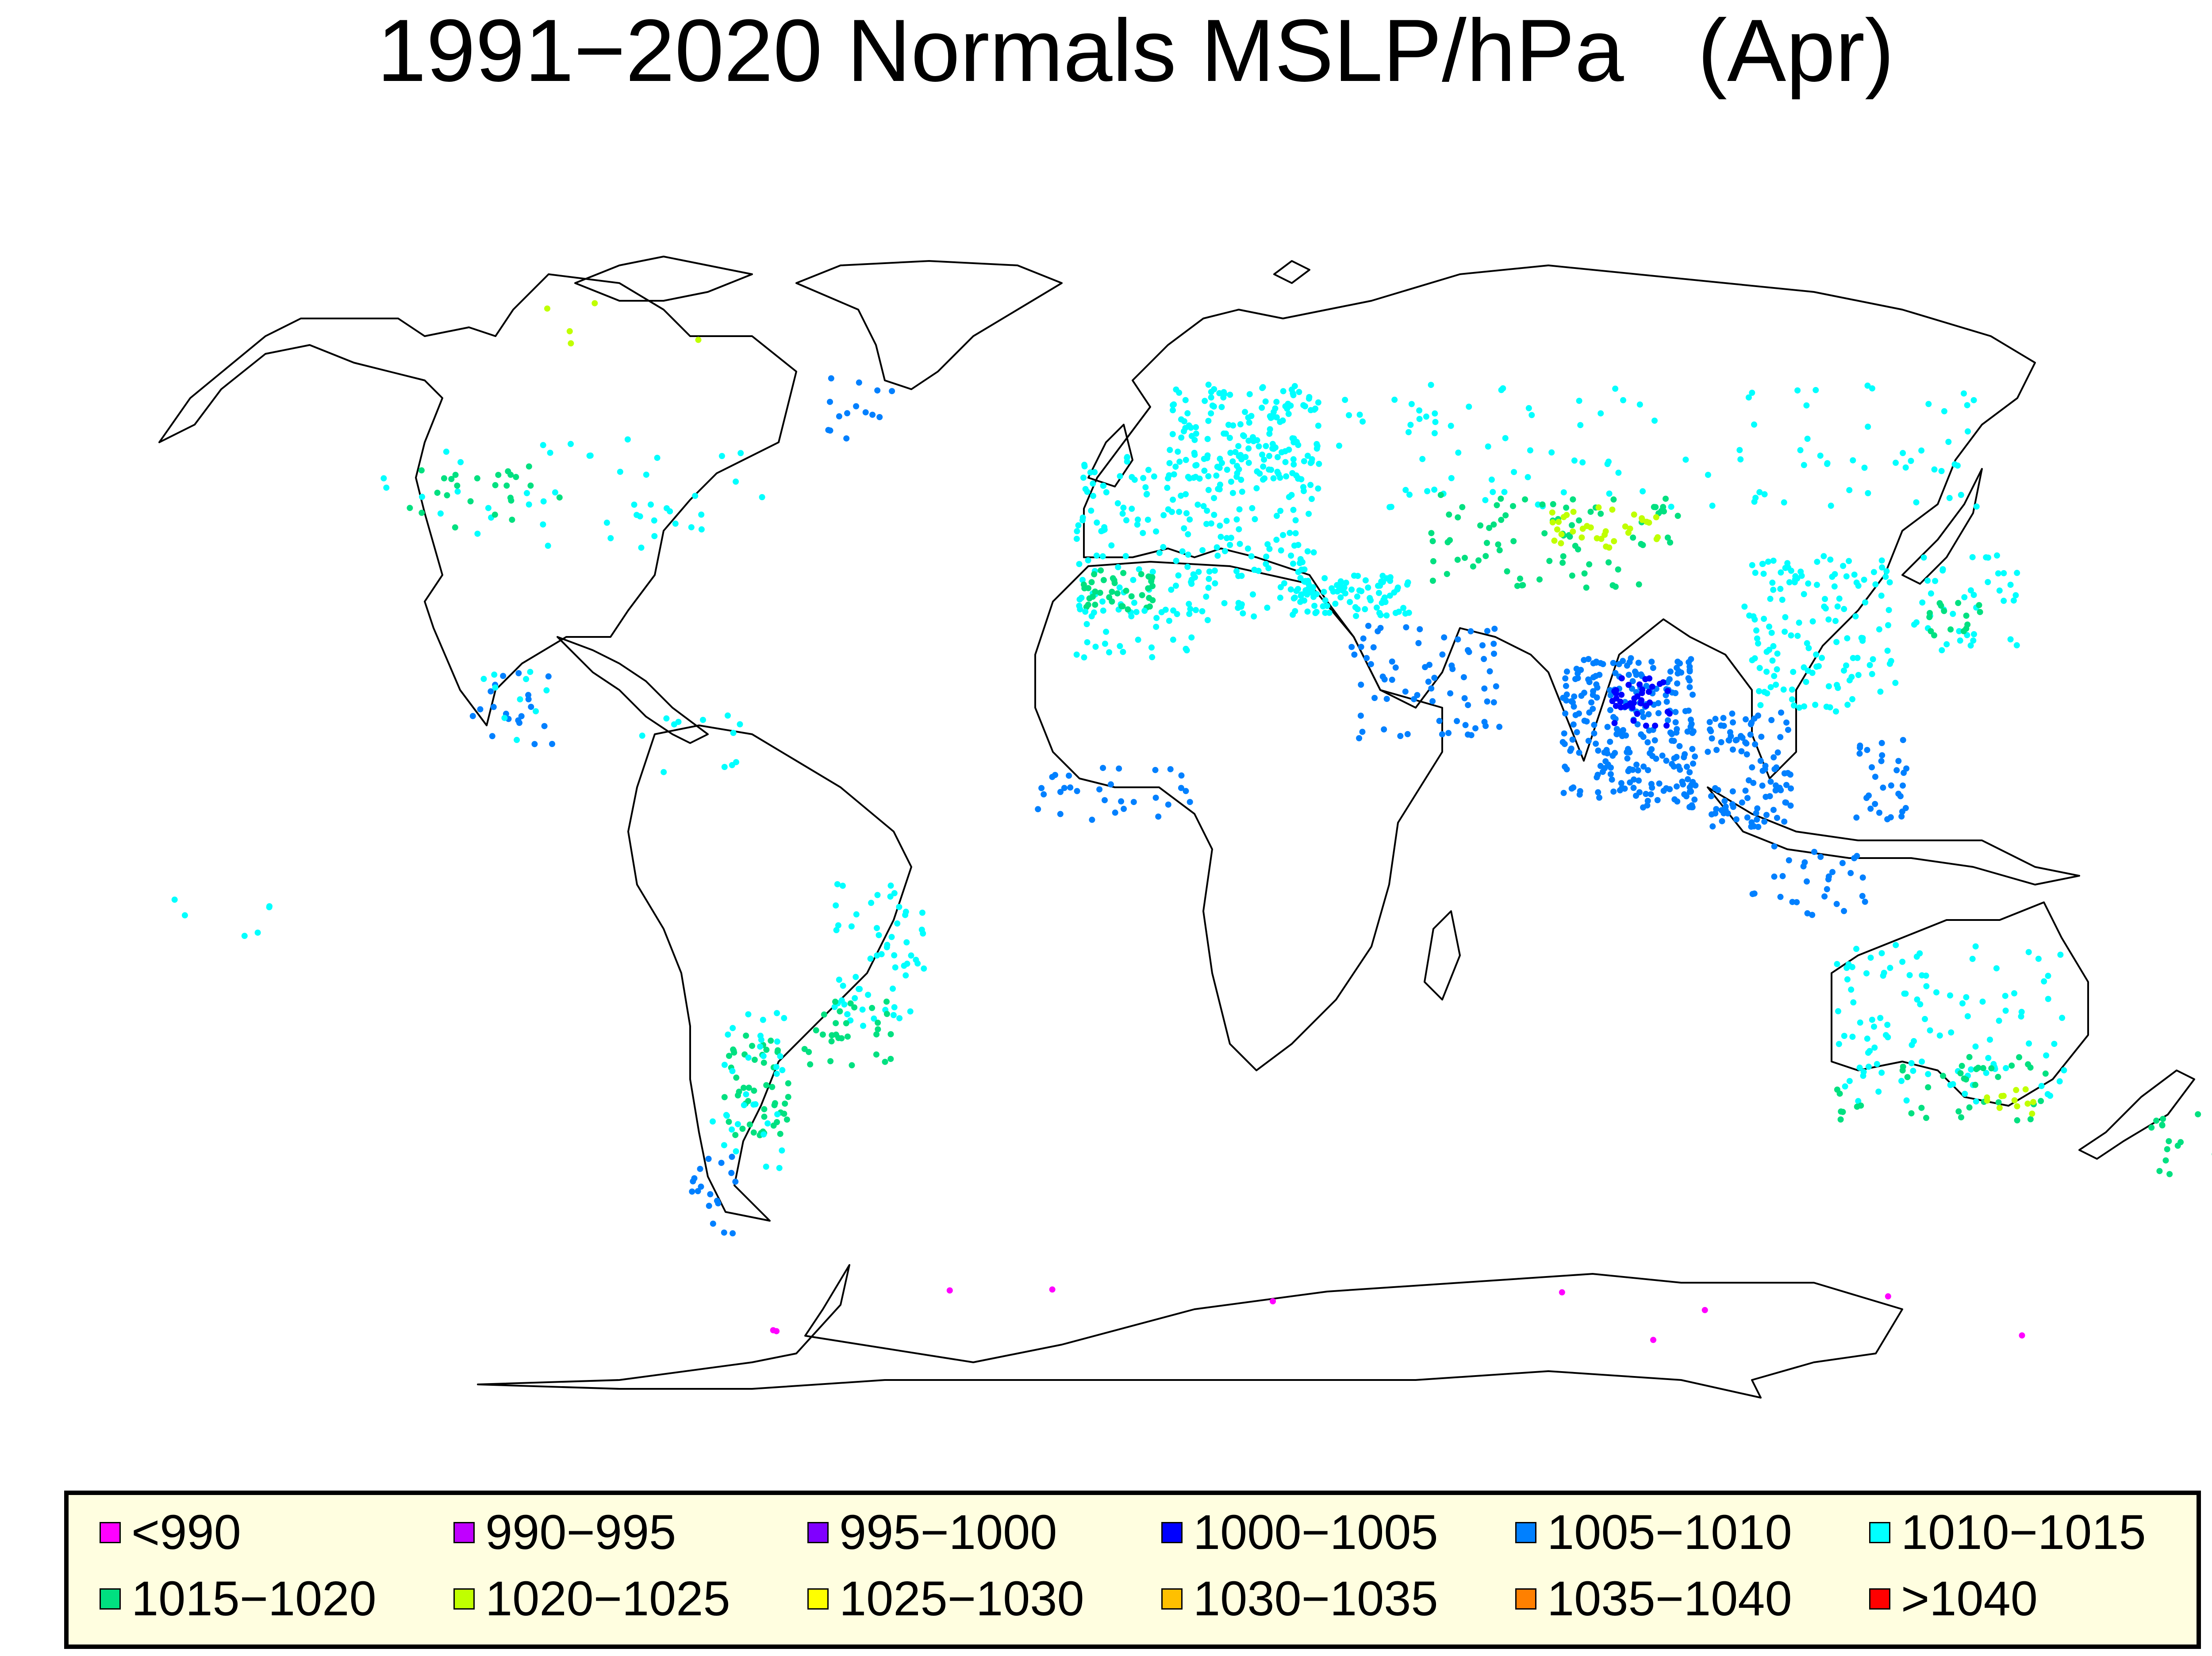 The width and height of the screenshot is (2212, 1656). Describe the element at coordinates (633, 690) in the screenshot. I see `central-america-outline` at that location.